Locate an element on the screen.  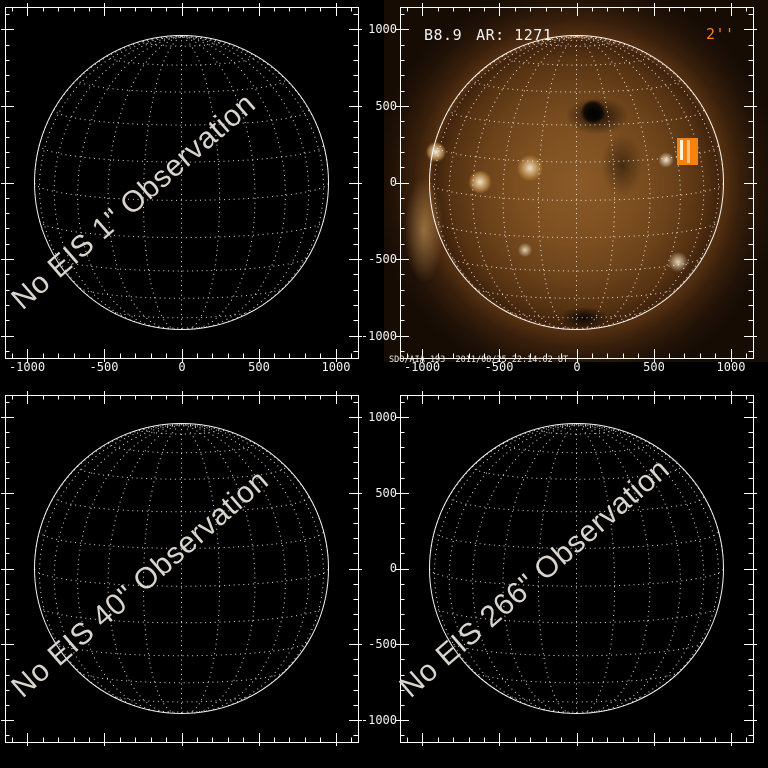
eis-slit-marker is located at coordinates (687, 151).